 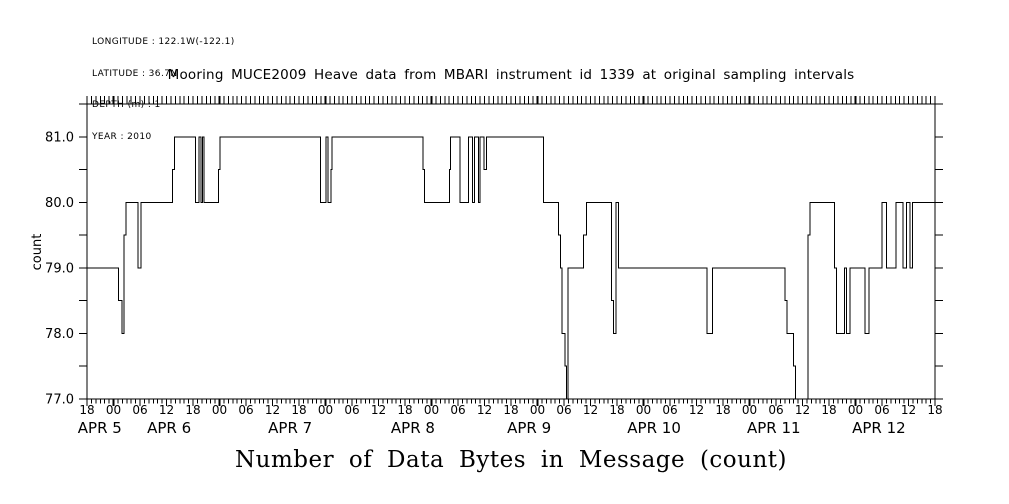 What do you see at coordinates (59, 137) in the screenshot?
I see `y-tick-label: 81.0` at bounding box center [59, 137].